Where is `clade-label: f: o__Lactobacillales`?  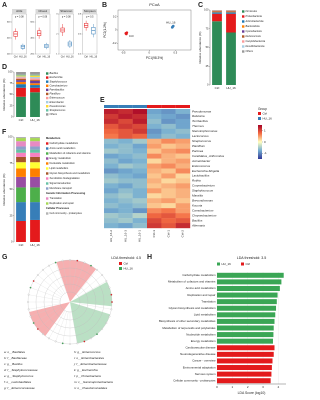 clade-label: f: o__Lactobacillales is located at coordinates (18, 382).